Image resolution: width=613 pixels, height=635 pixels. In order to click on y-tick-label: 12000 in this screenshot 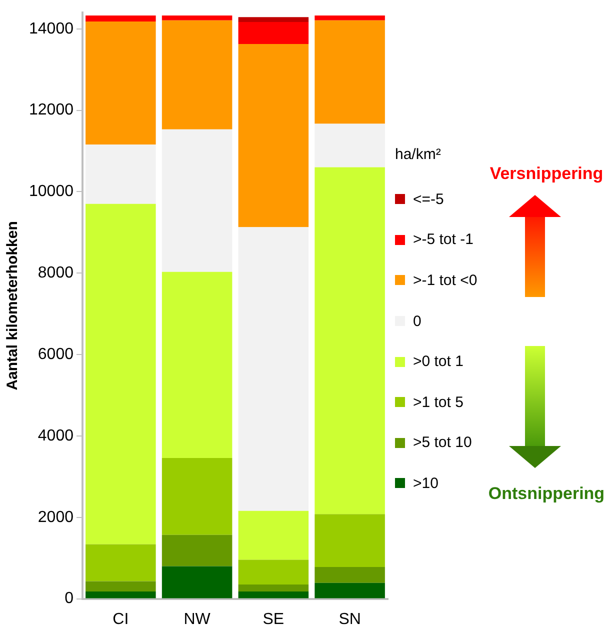, I will do `click(51, 110)`.